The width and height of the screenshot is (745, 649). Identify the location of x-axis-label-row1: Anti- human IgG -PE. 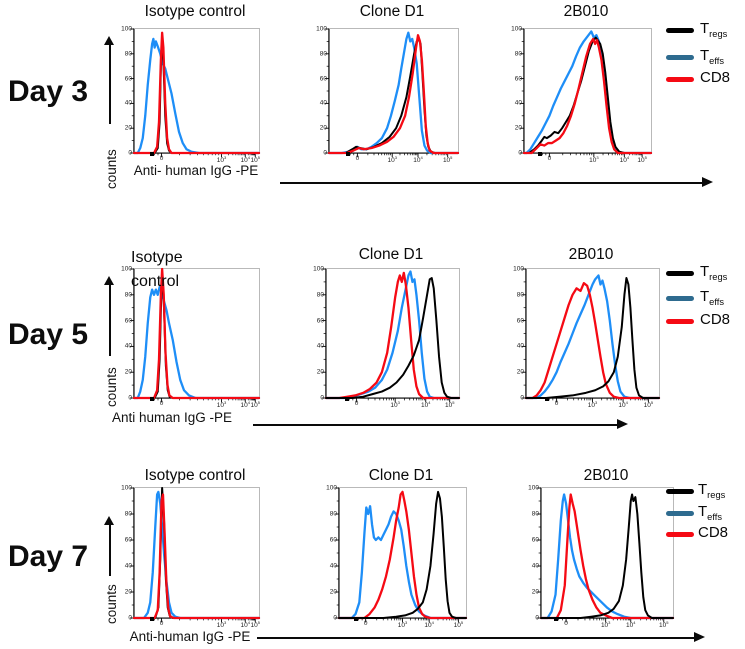
(196, 170).